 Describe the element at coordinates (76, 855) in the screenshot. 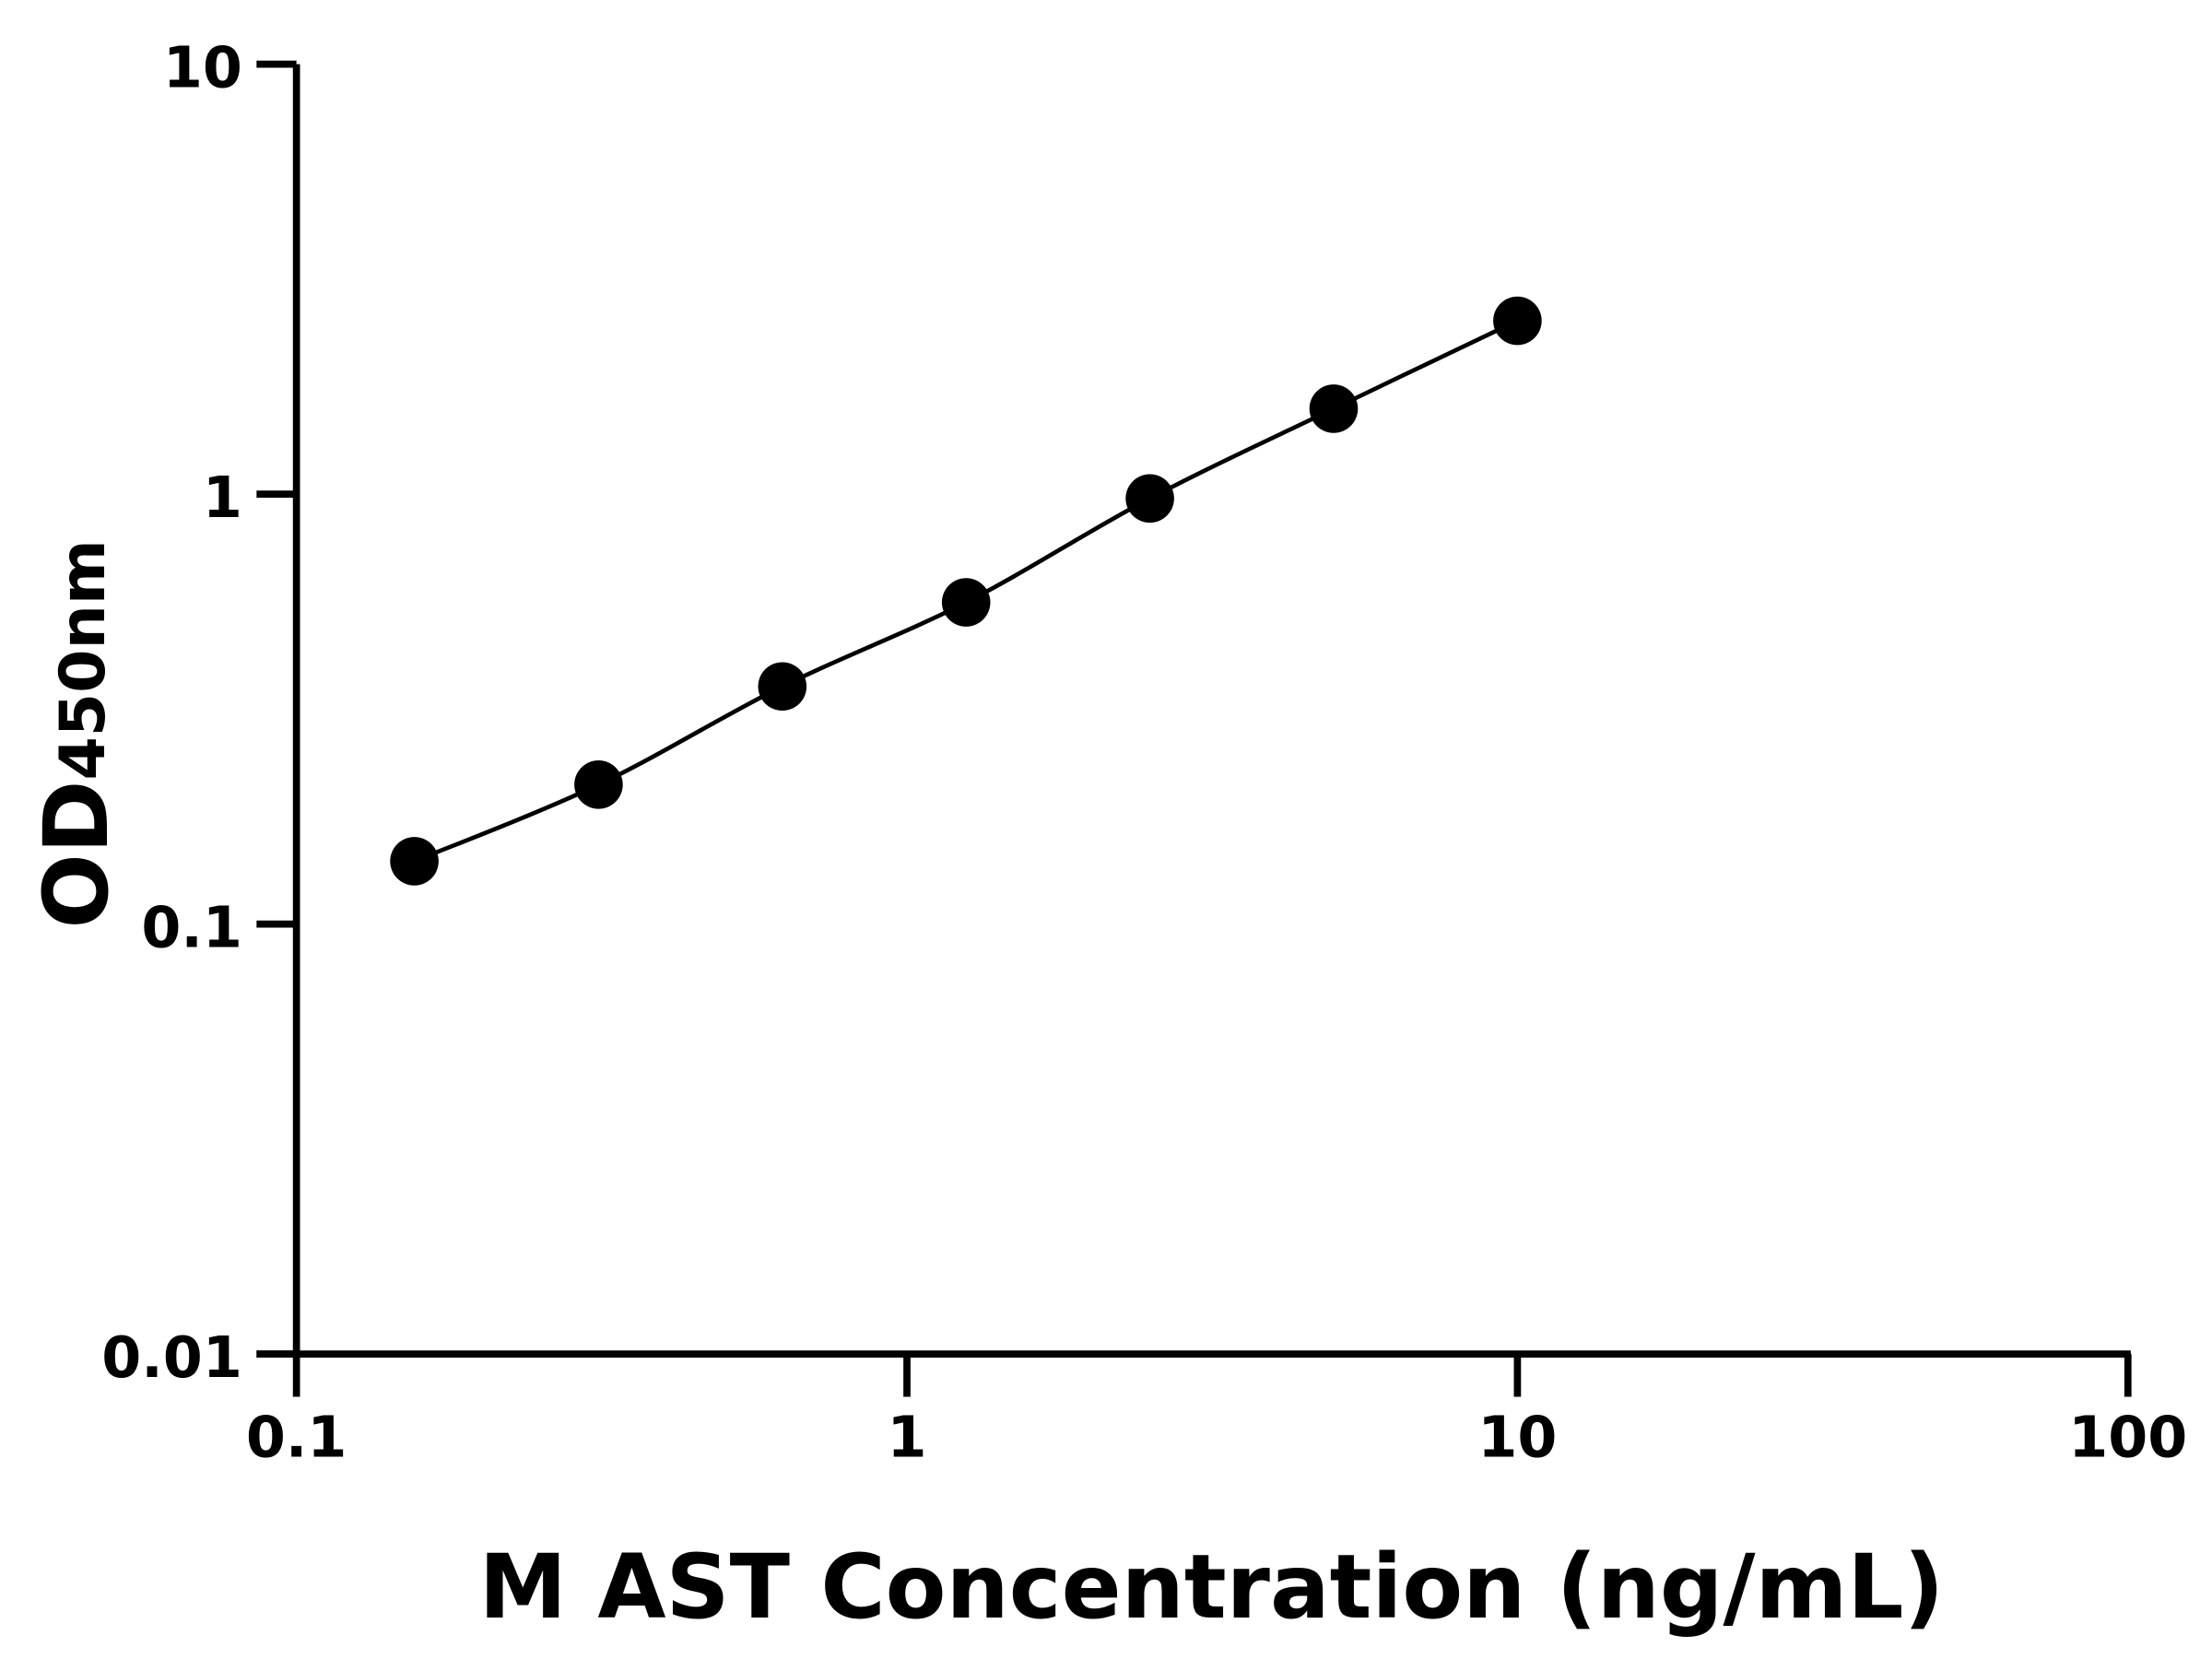

I see `y-axis-label-main: OD` at that location.